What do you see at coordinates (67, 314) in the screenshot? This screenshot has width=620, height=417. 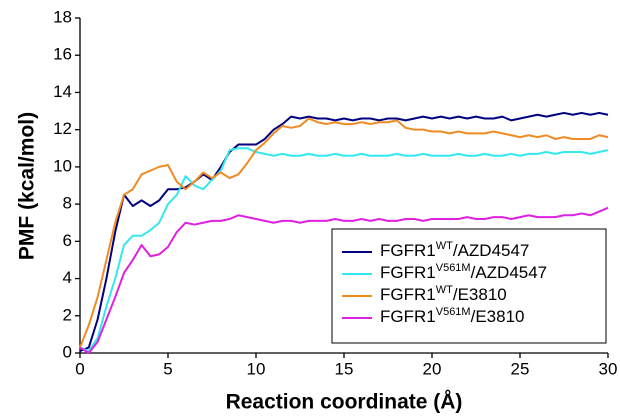 I see `y-tick-label: 2` at bounding box center [67, 314].